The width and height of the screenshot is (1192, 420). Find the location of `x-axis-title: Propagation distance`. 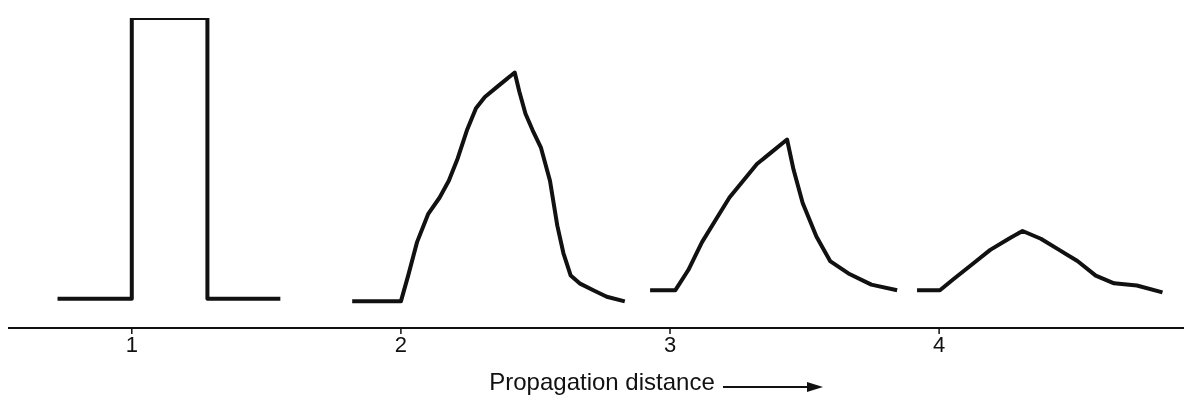

x-axis-title: Propagation distance is located at coordinates (602, 382).